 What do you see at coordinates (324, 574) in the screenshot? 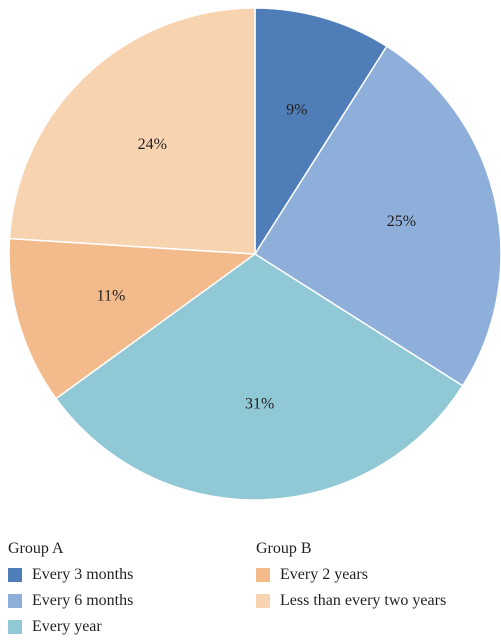
I see `legend-label-every-2-years: Every 2 years` at bounding box center [324, 574].